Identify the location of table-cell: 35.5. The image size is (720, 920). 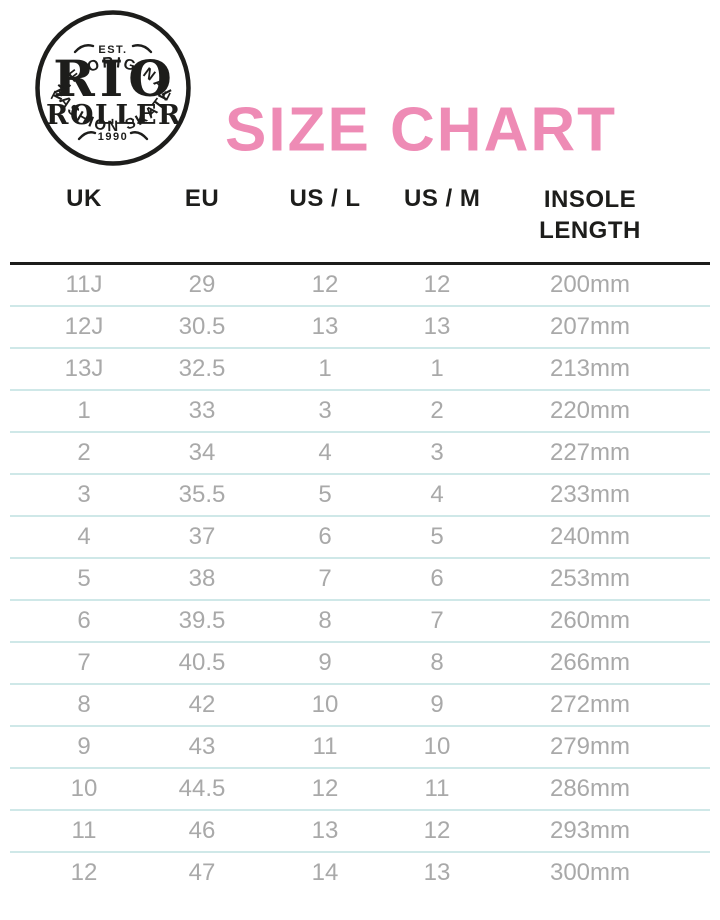
(202, 495).